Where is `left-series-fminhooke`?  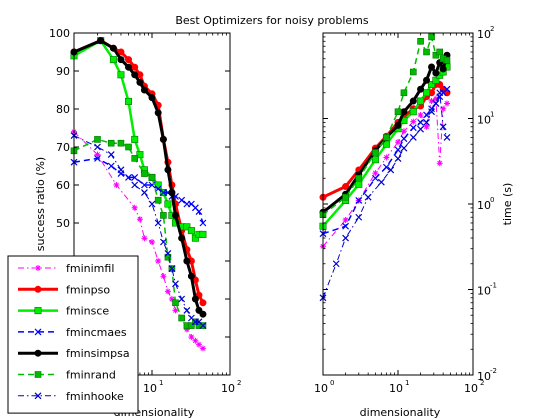 left-series-fminhooke is located at coordinates (138, 231).